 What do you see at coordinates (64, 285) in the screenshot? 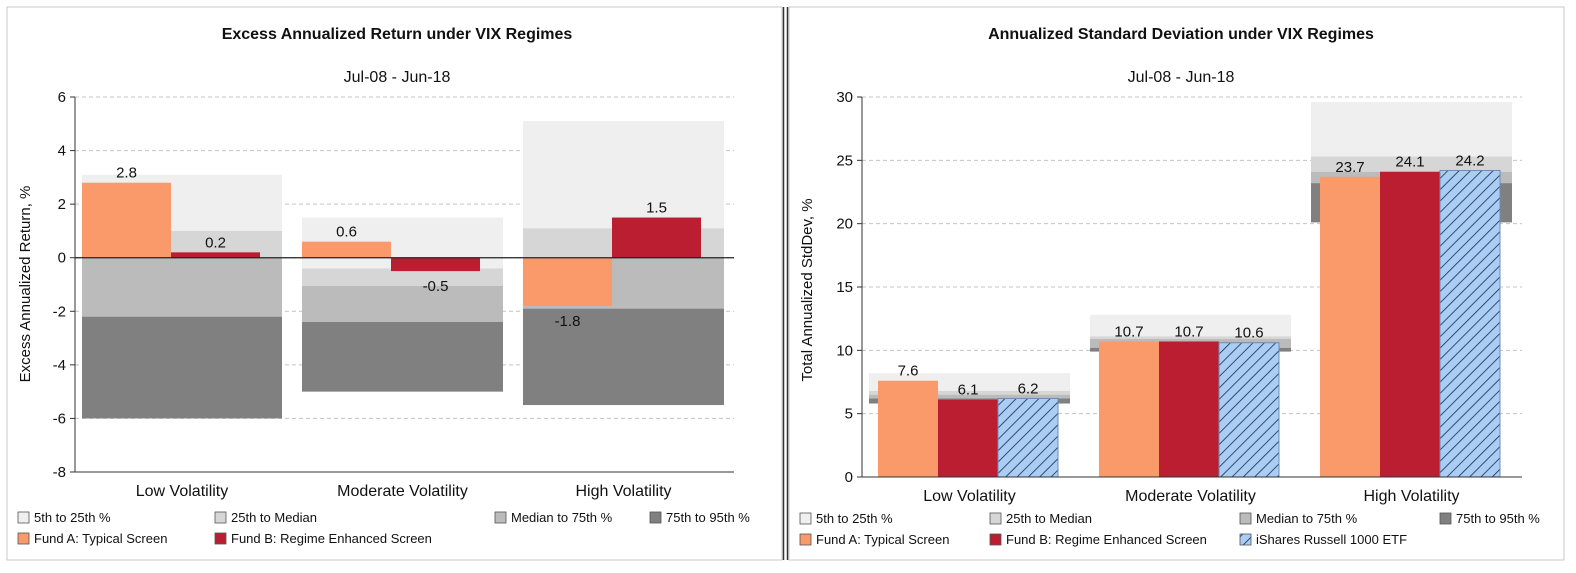
I see `chart1-yticks: 6 4 2 0 -2 -4 -6 -8` at bounding box center [64, 285].